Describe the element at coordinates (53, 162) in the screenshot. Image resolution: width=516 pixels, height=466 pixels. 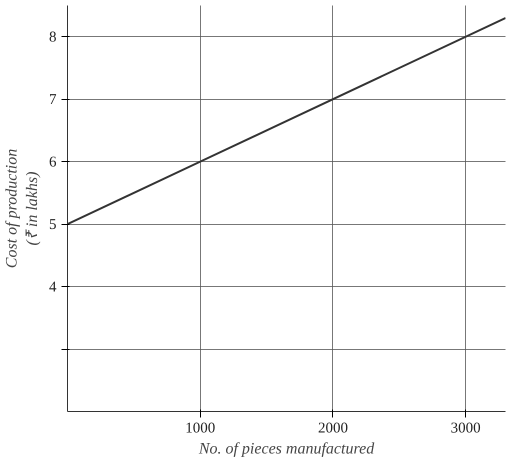
I see `y-tick-label: 6` at that location.